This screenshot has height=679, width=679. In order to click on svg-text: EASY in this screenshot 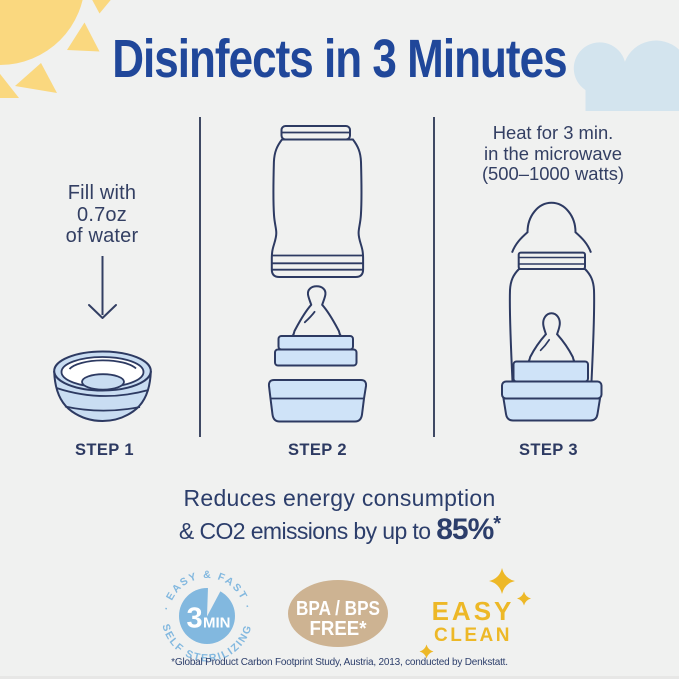, I will do `click(473, 611)`.